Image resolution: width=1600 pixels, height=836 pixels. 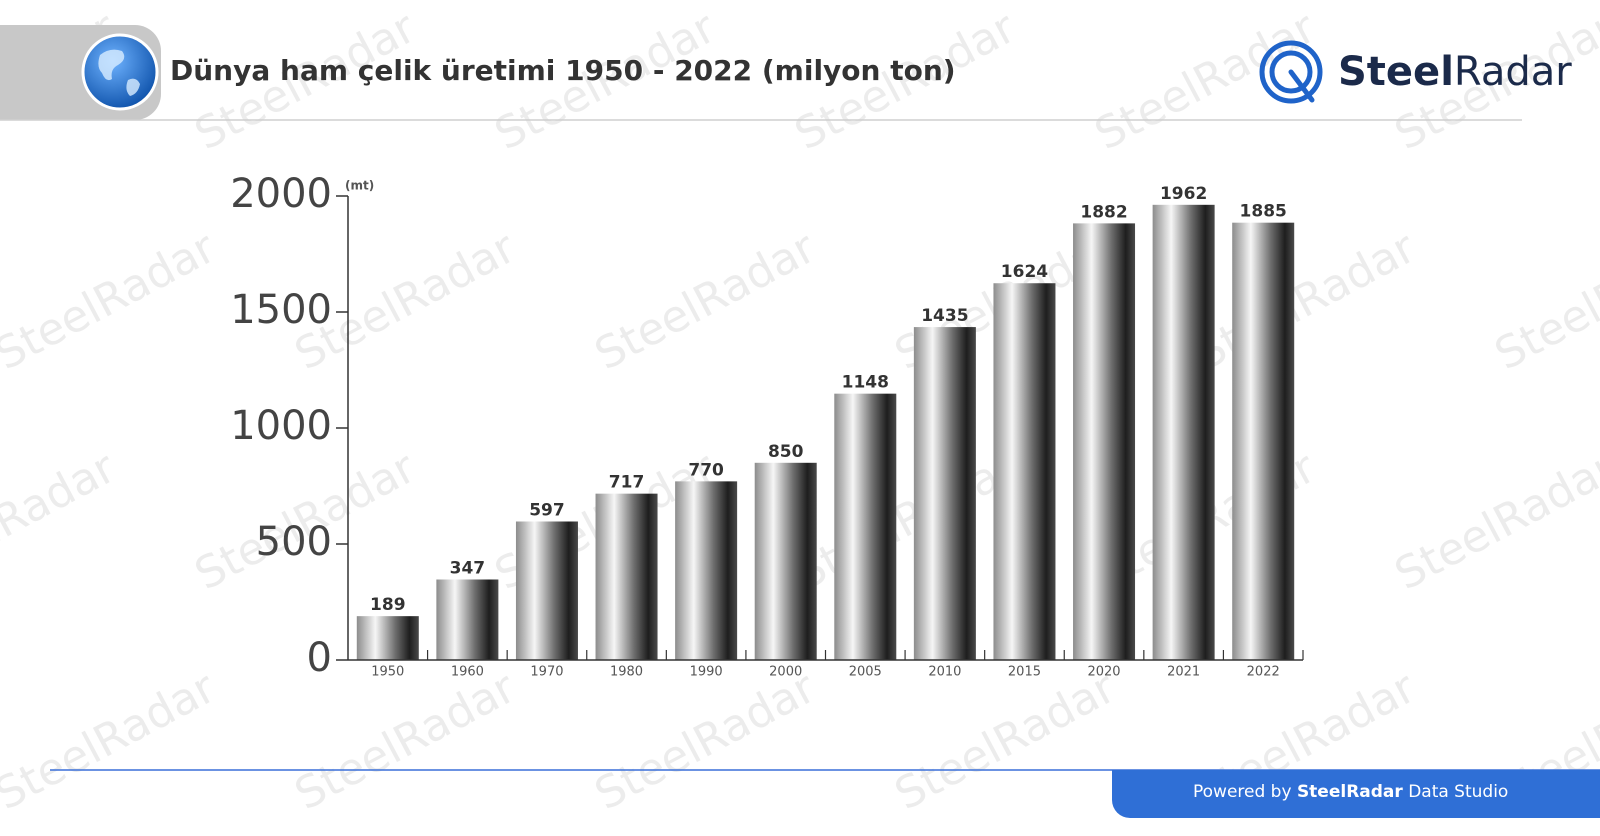 I want to click on value-label: 347, so click(x=468, y=568).